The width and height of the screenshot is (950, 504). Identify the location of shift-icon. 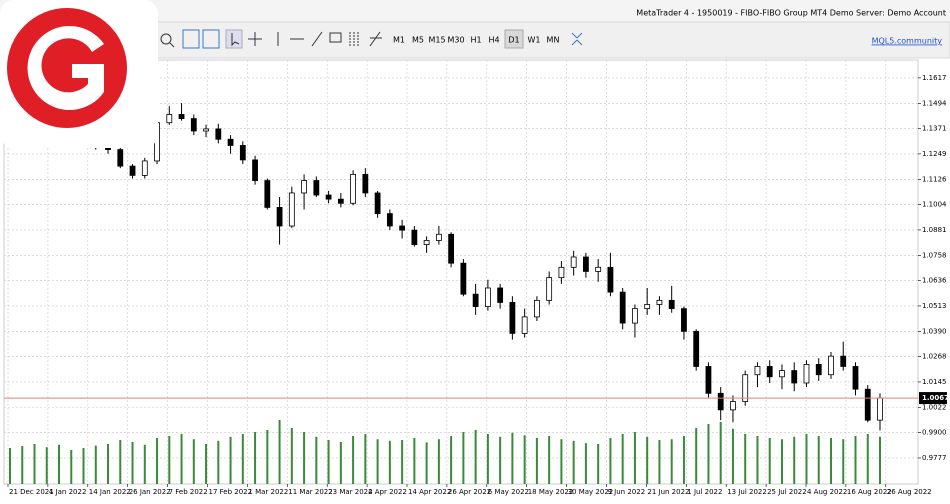
(211, 39).